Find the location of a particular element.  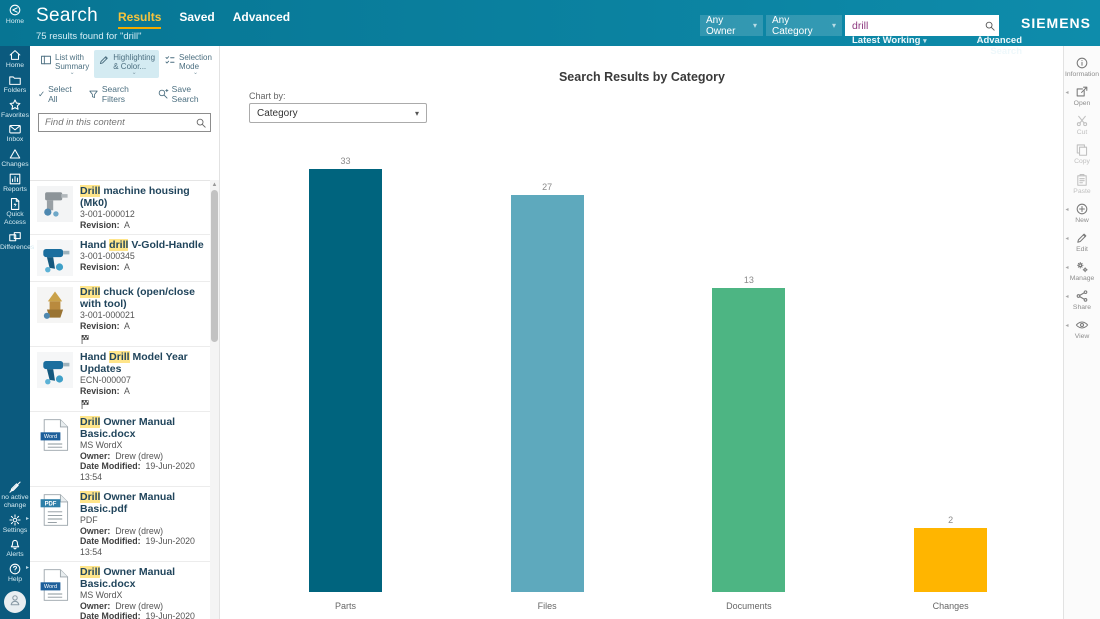

checkered-flag-icon is located at coordinates (142, 403).